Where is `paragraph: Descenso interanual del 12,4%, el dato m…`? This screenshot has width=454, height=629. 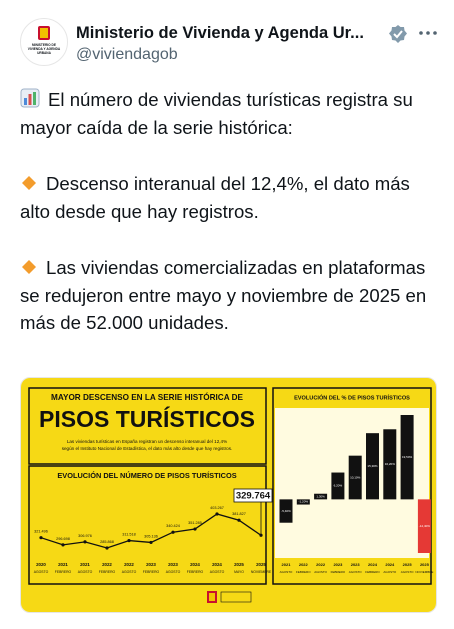 paragraph: Descenso interanual del 12,4%, el dato m… is located at coordinates (230, 197).